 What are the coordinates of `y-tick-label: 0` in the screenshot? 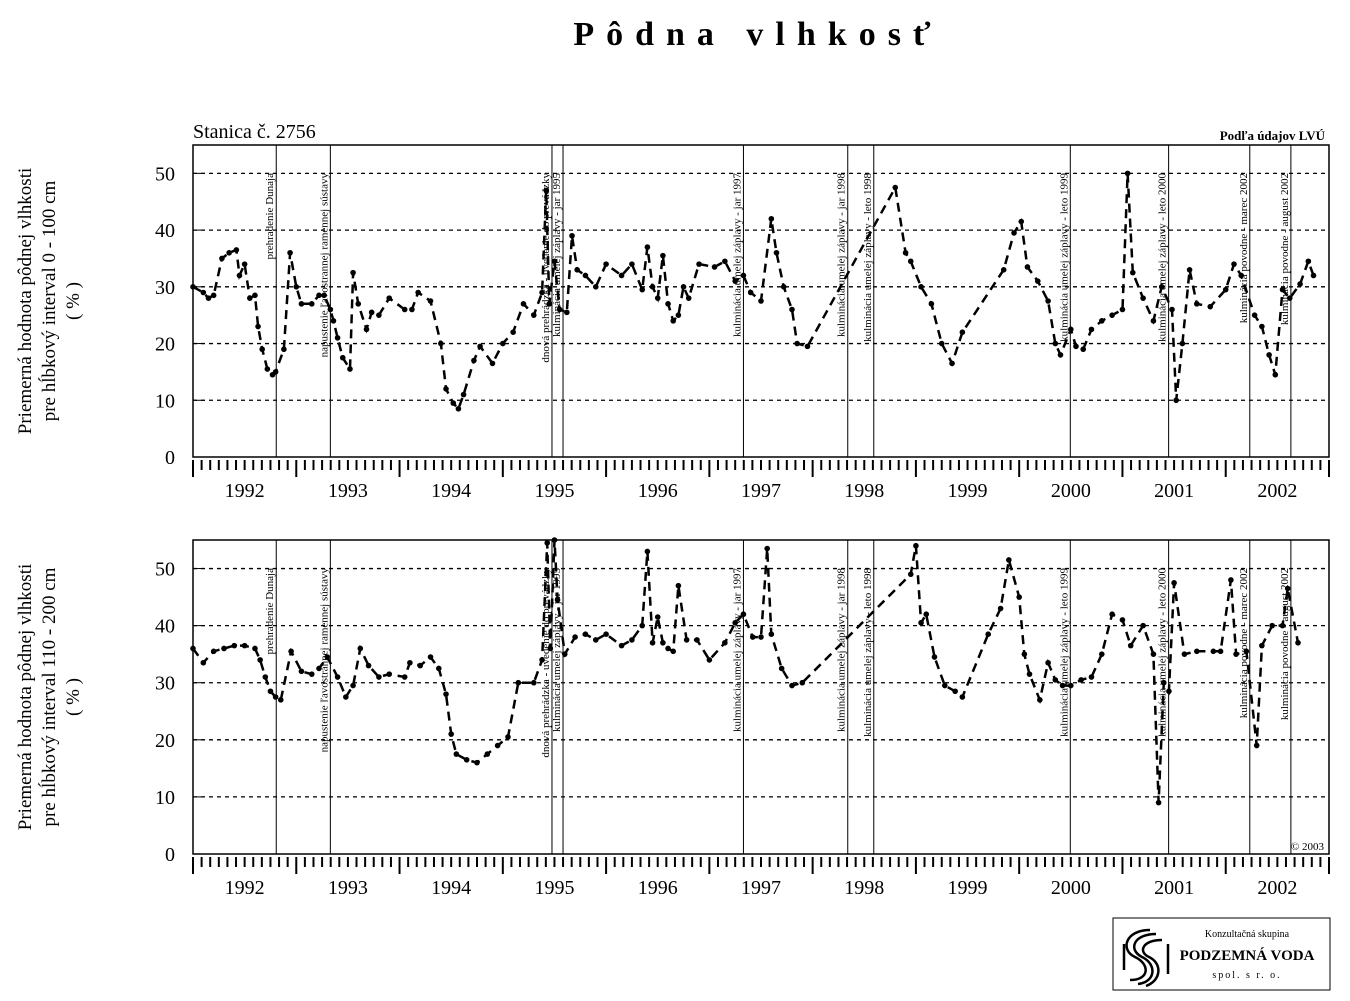 It's located at (170, 855).